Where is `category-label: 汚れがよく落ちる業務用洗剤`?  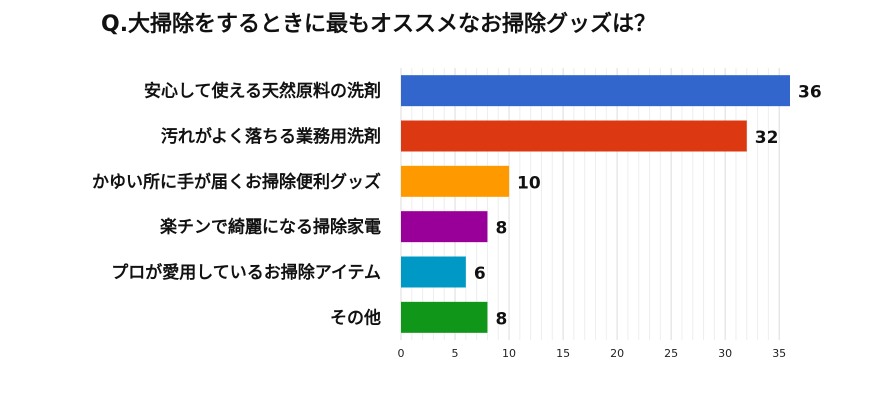
category-label: 汚れがよく落ちる業務用洗剤 is located at coordinates (271, 136).